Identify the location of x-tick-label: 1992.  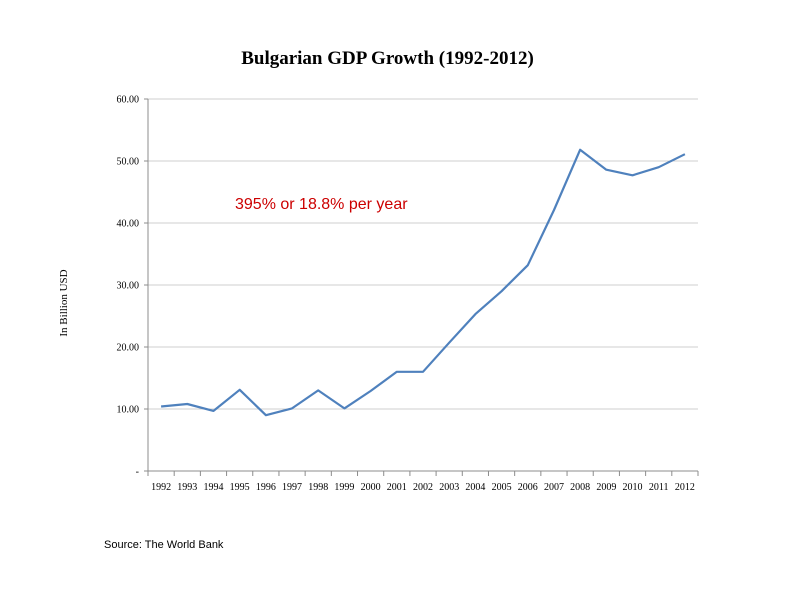
(161, 487).